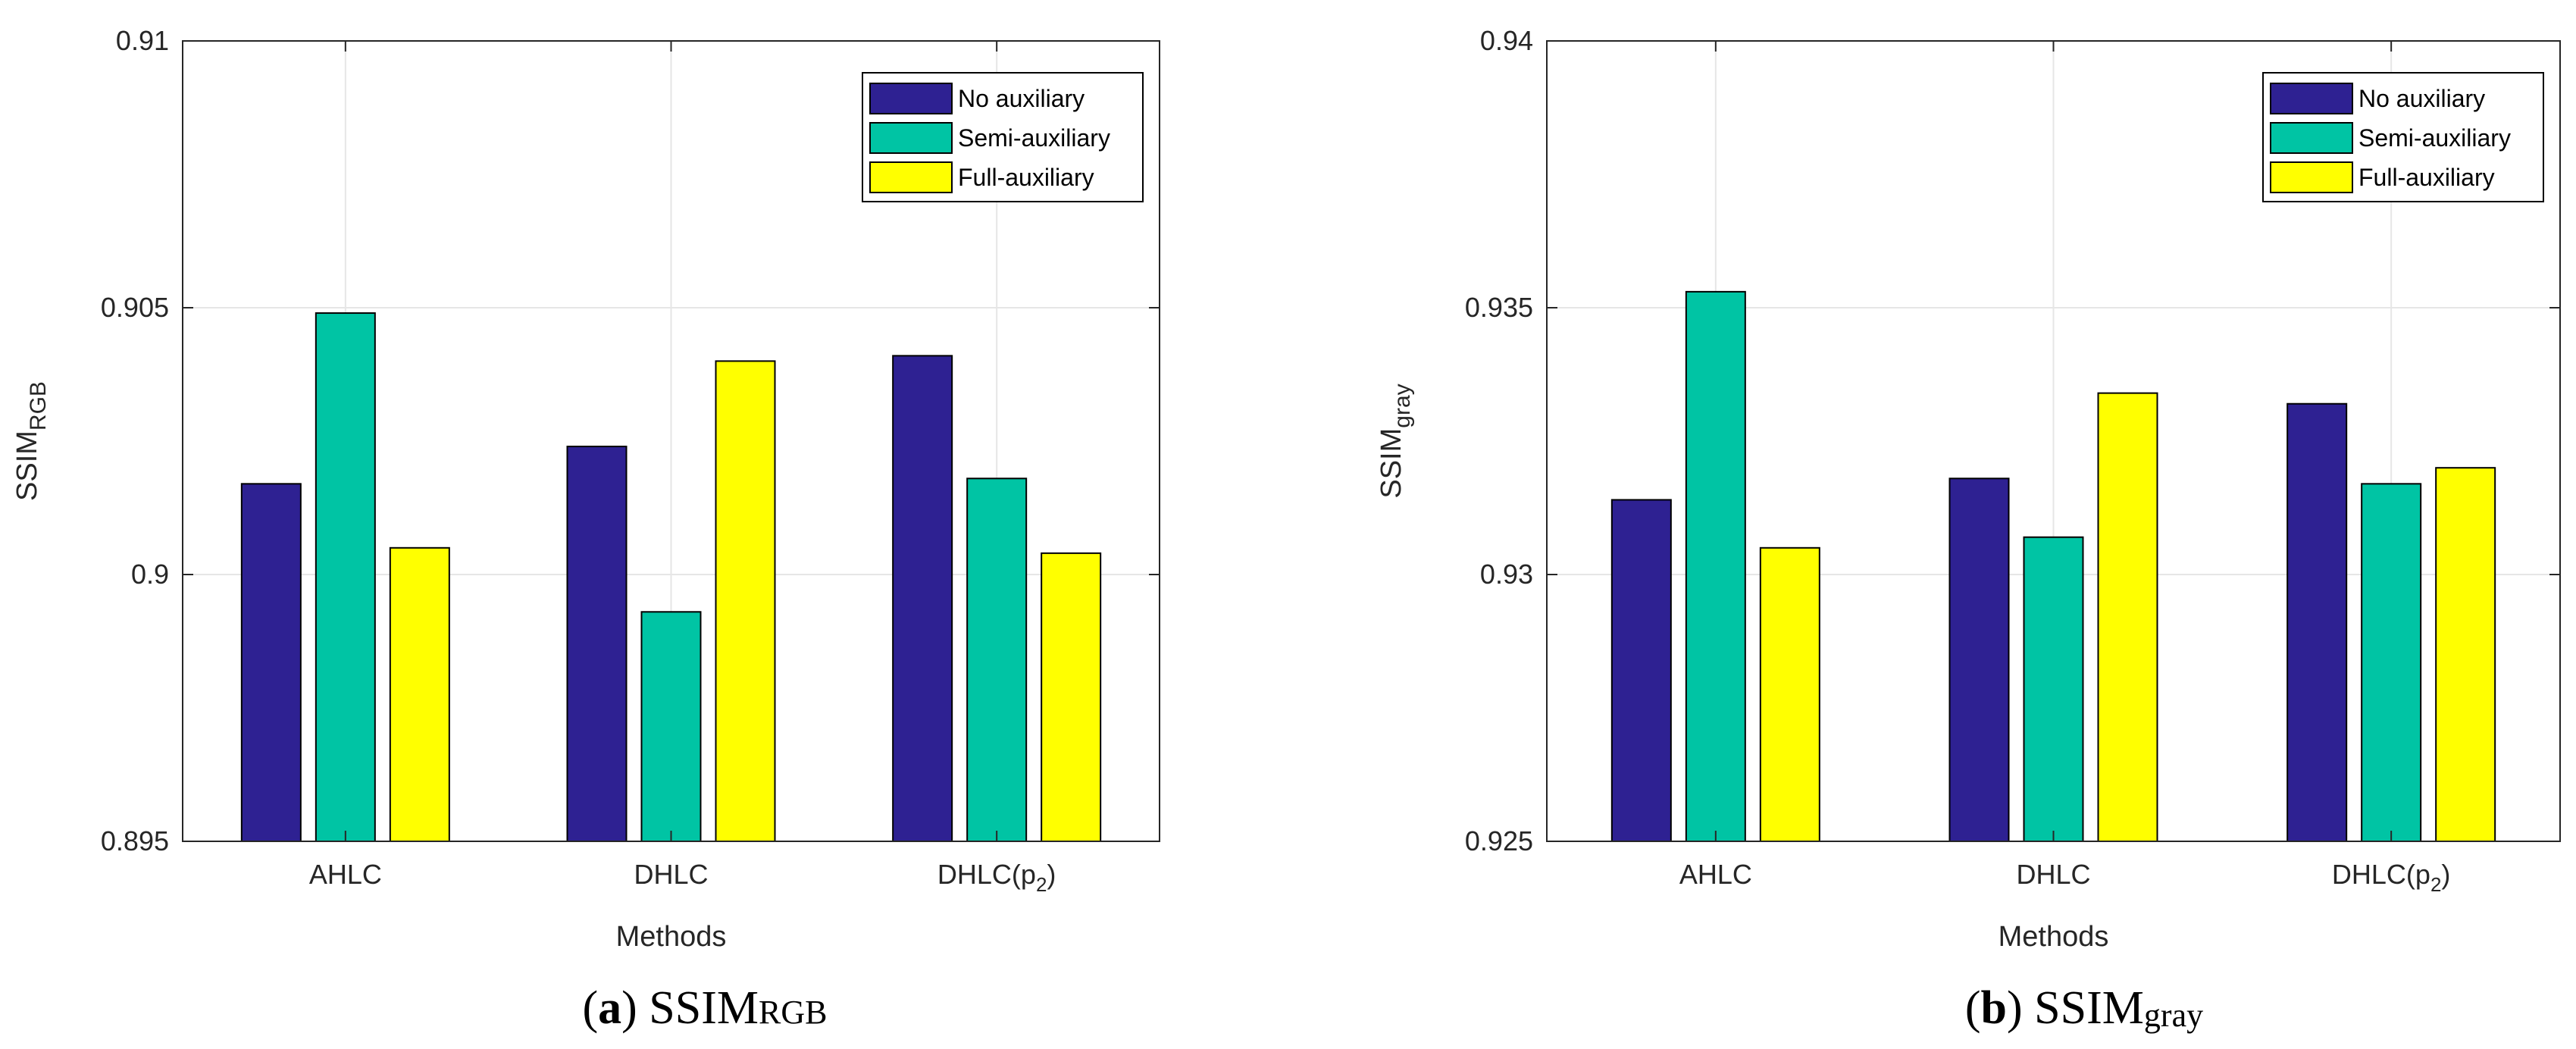 The width and height of the screenshot is (2576, 1049). Describe the element at coordinates (1395, 441) in the screenshot. I see `y-axis-label: SSIMgray` at that location.